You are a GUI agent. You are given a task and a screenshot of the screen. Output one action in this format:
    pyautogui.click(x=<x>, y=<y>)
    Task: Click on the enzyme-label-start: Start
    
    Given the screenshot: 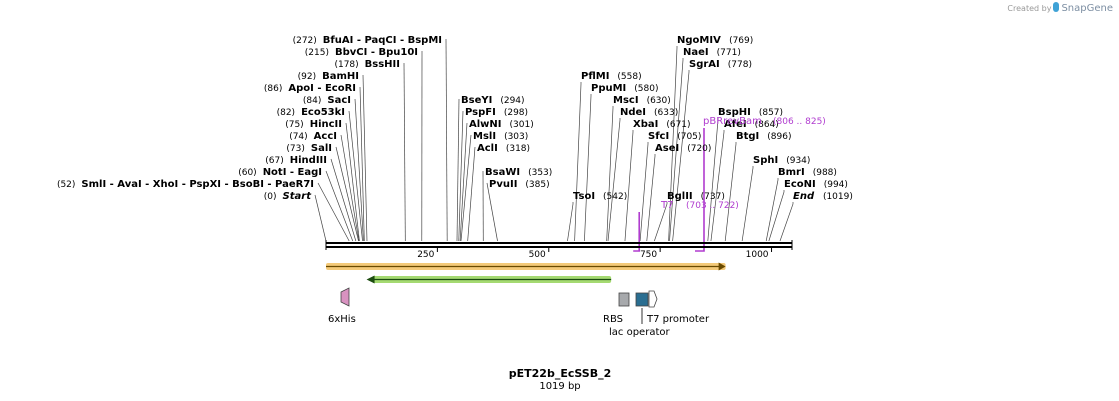 What is the action you would take?
    pyautogui.click(x=298, y=196)
    